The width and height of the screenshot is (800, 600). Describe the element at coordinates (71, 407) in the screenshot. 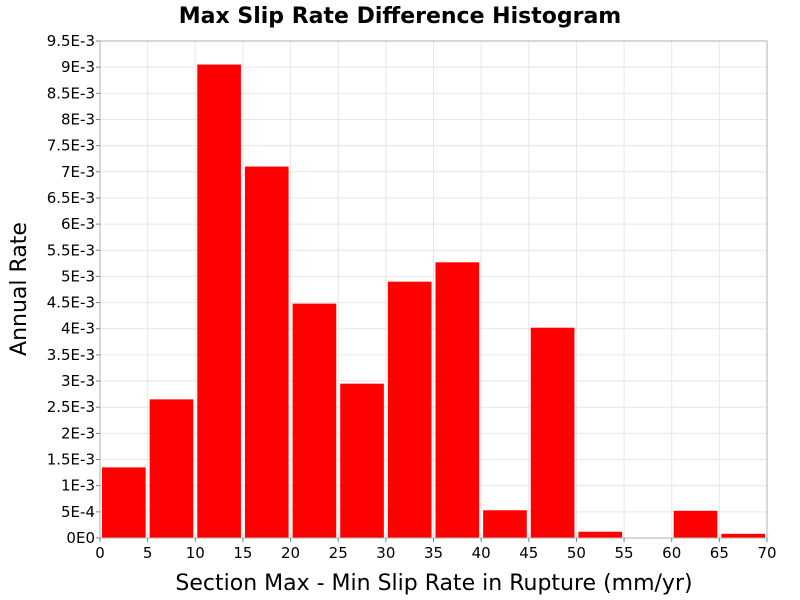

I see `y-tick-label: 2.5E-3` at that location.